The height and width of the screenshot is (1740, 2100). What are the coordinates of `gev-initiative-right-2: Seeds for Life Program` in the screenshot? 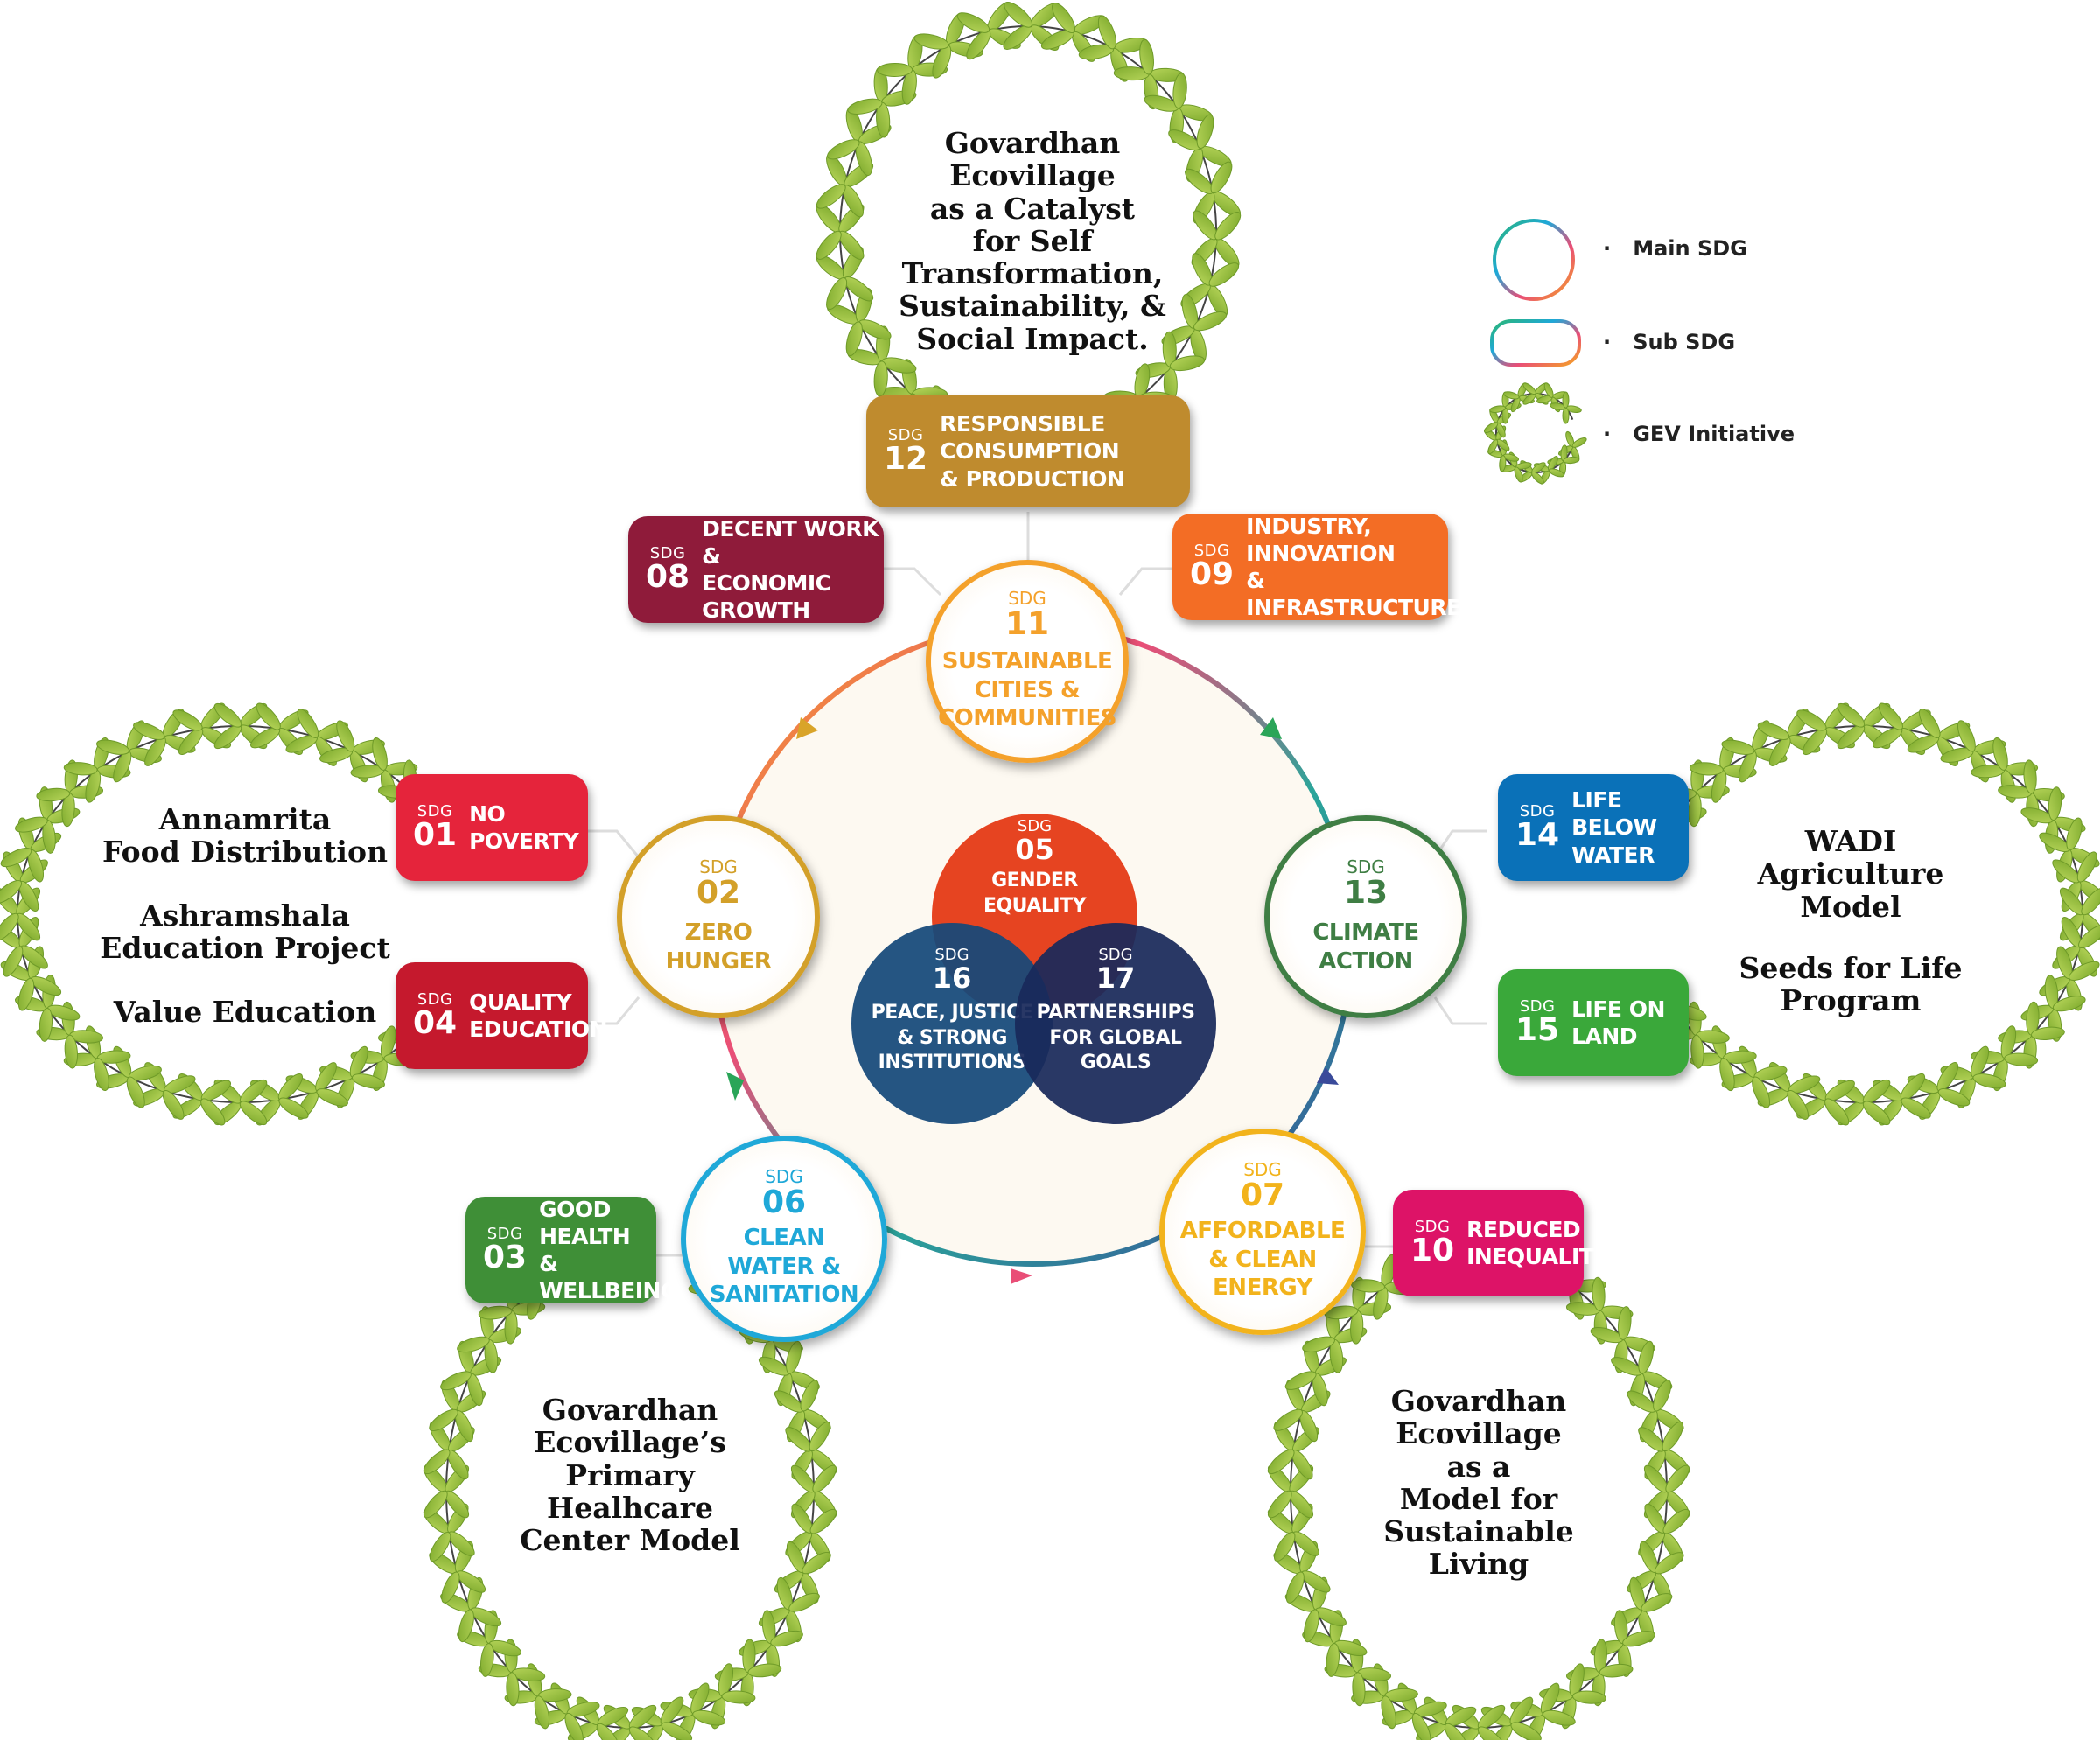 It's located at (1851, 984).